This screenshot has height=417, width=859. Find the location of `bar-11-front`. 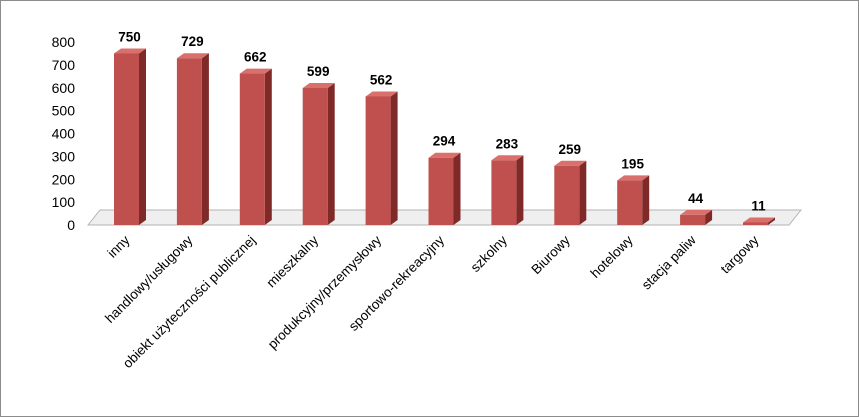

bar-11-front is located at coordinates (755, 223).